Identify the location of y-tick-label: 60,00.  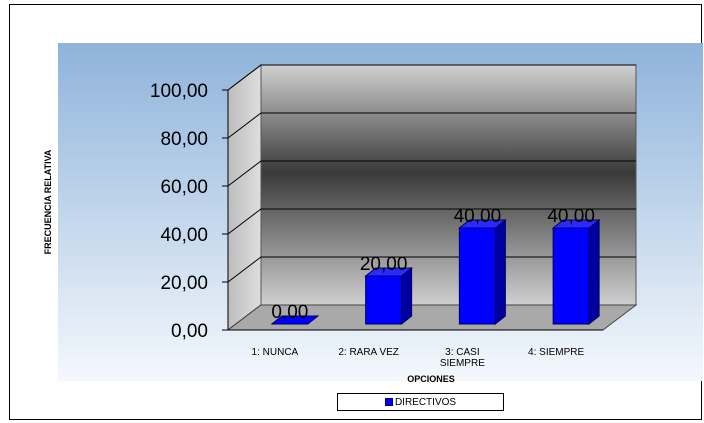
(184, 187).